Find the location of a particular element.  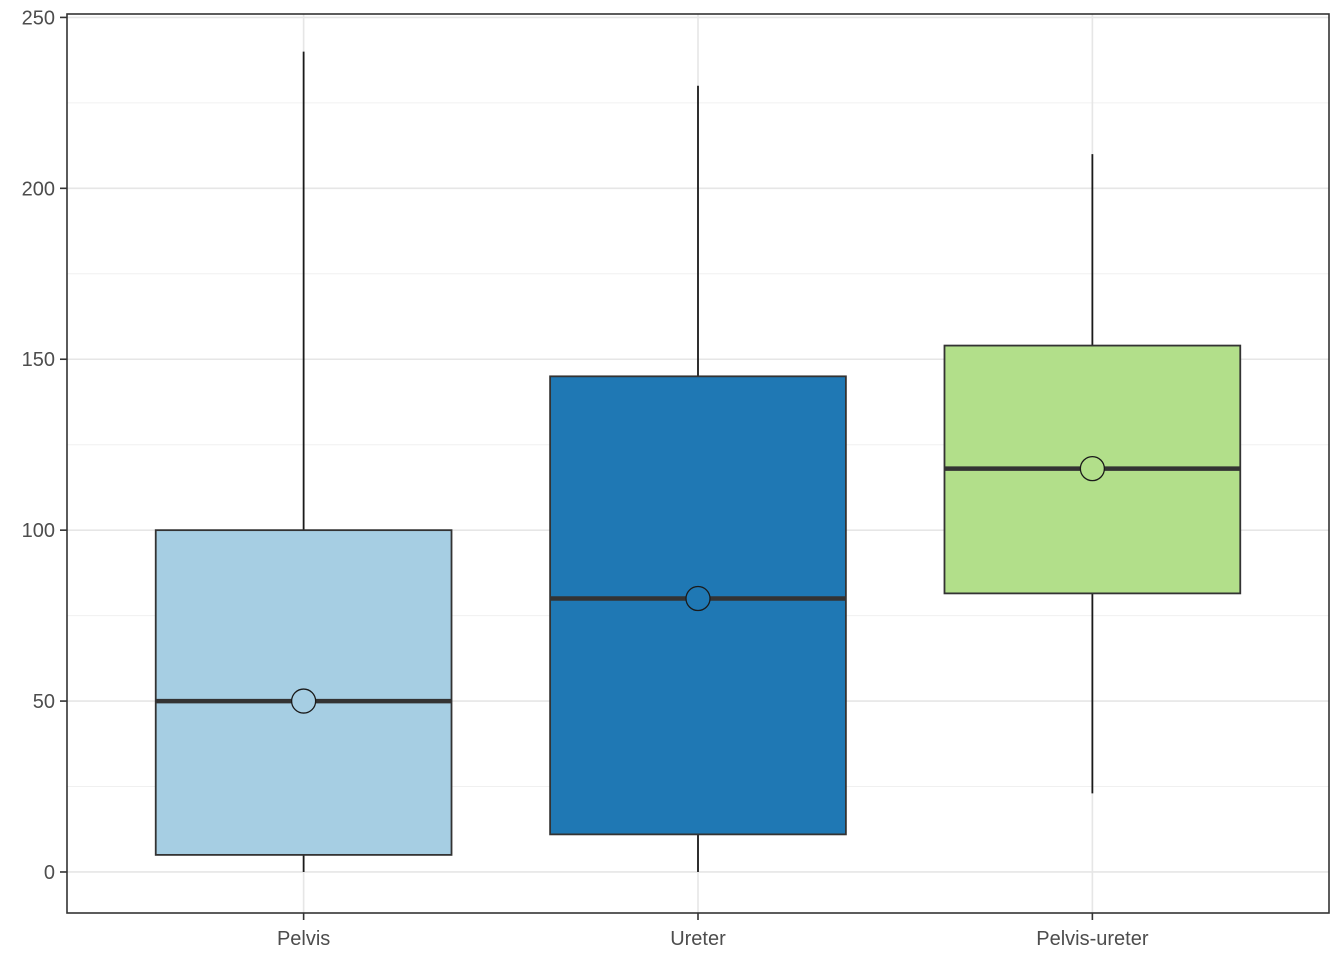

x-axis: Pelvis Ureter Pelvis-ureter is located at coordinates (713, 931).